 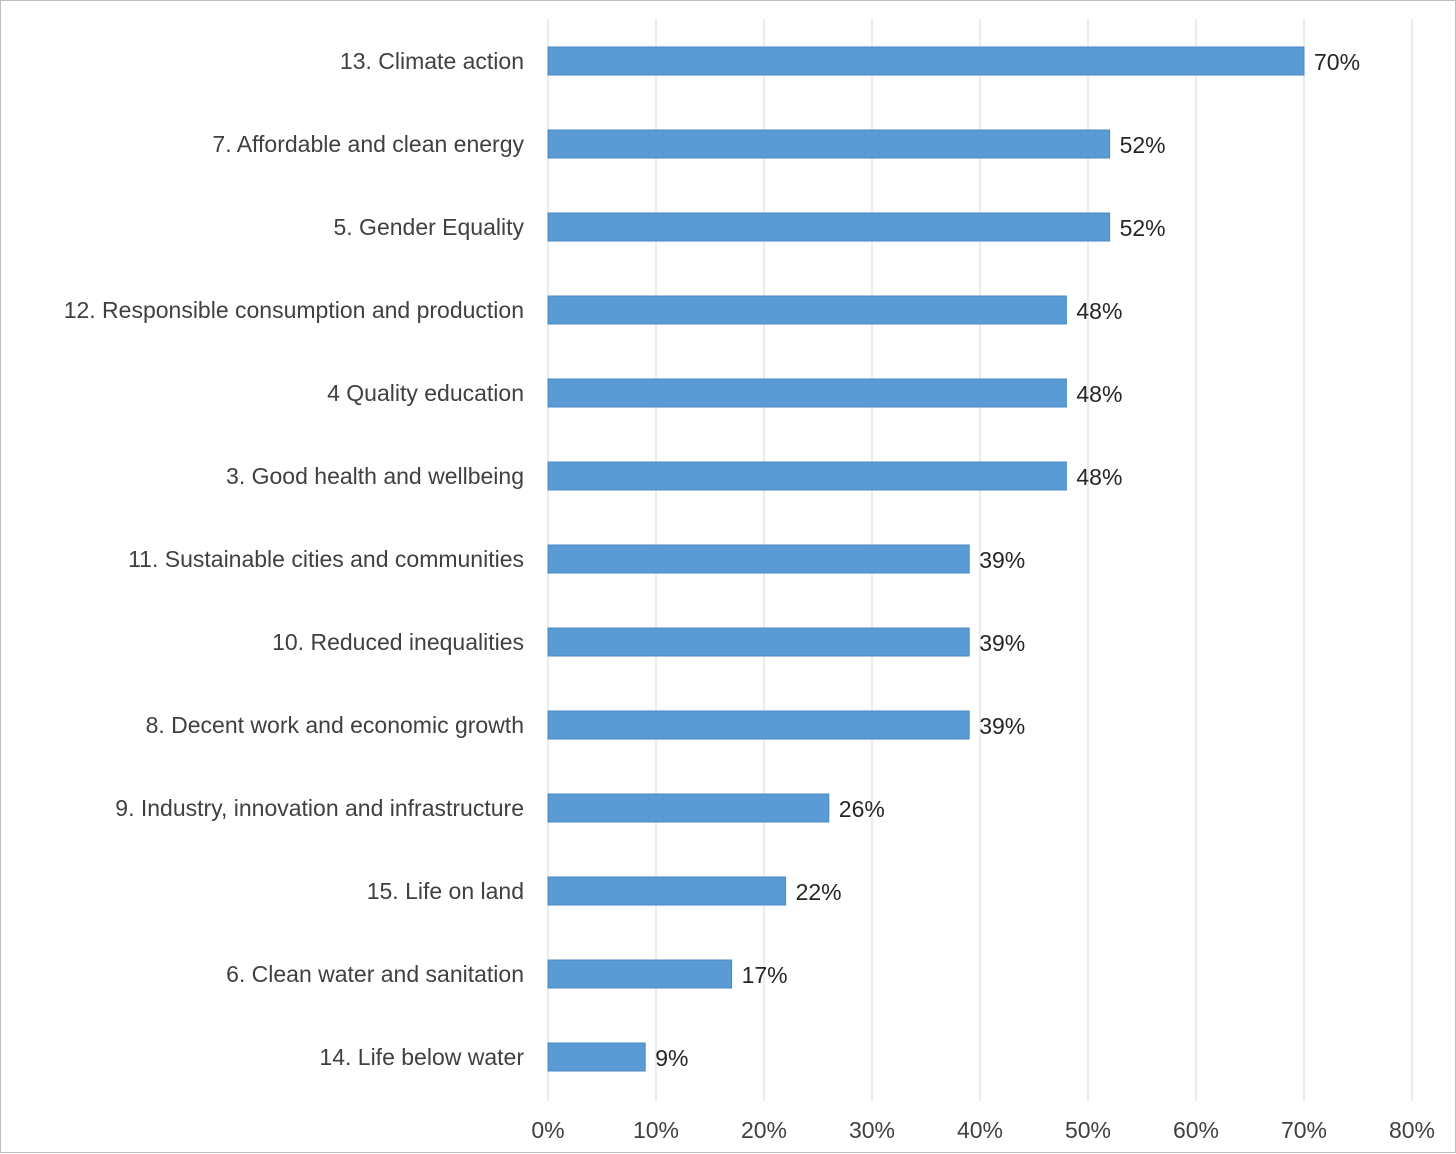 What do you see at coordinates (428, 227) in the screenshot?
I see `category-label: 5. Gender Equality` at bounding box center [428, 227].